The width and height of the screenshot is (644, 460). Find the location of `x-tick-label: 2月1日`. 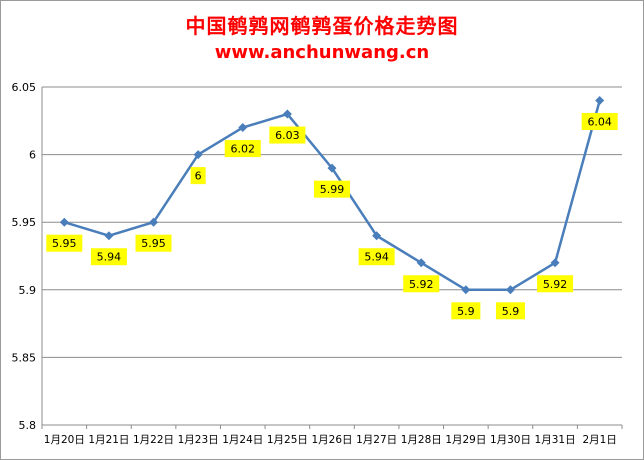

x-tick-label: 2月1日 is located at coordinates (600, 440).